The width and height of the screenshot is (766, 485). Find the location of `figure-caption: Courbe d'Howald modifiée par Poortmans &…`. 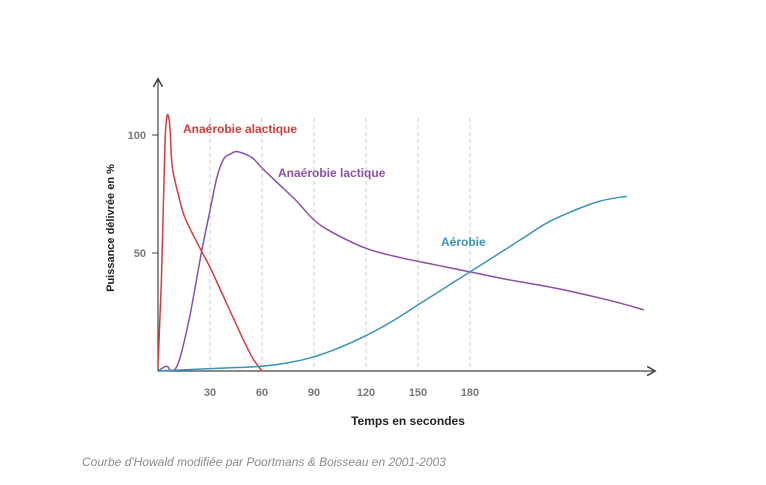

figure-caption: Courbe d'Howald modifiée par Poortmans &… is located at coordinates (264, 462).